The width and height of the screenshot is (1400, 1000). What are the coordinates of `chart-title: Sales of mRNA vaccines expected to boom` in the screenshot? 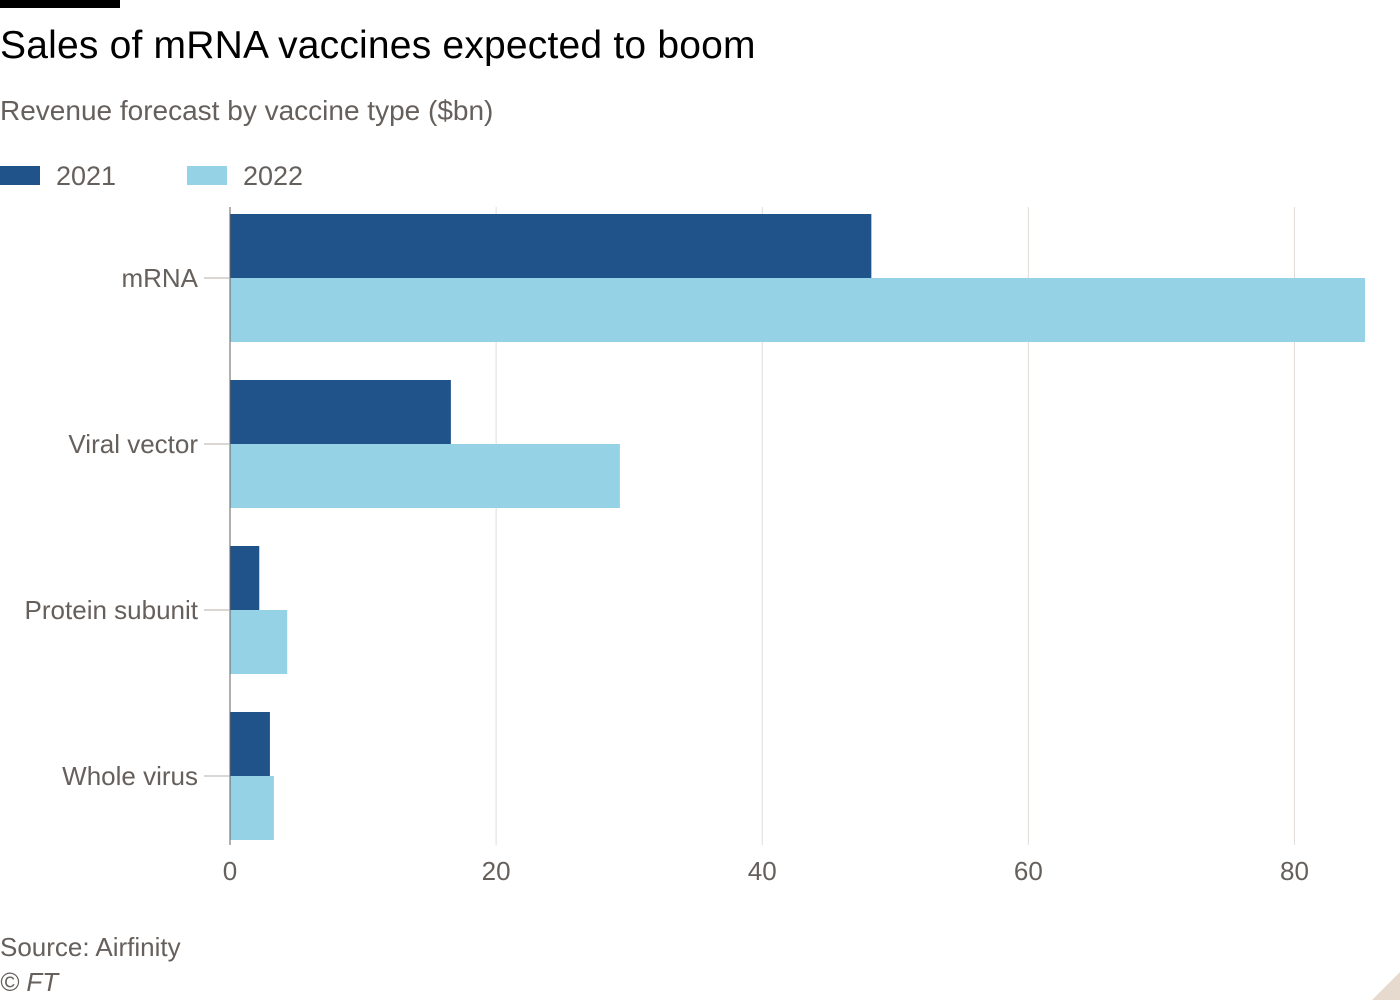 It's located at (378, 45).